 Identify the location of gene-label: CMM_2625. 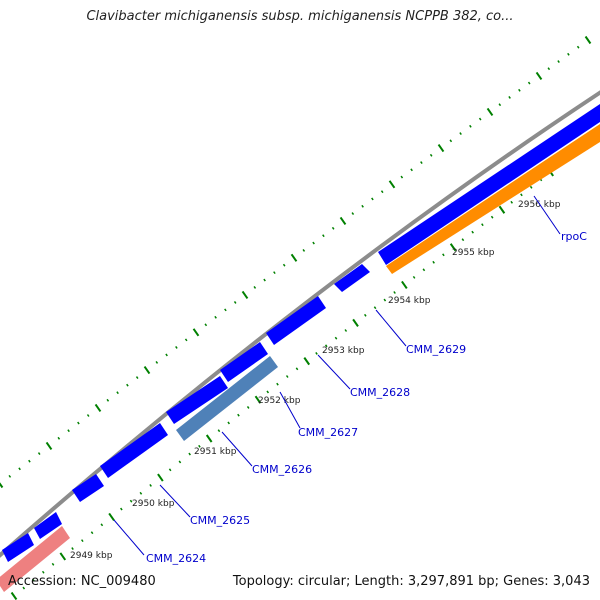
(220, 520).